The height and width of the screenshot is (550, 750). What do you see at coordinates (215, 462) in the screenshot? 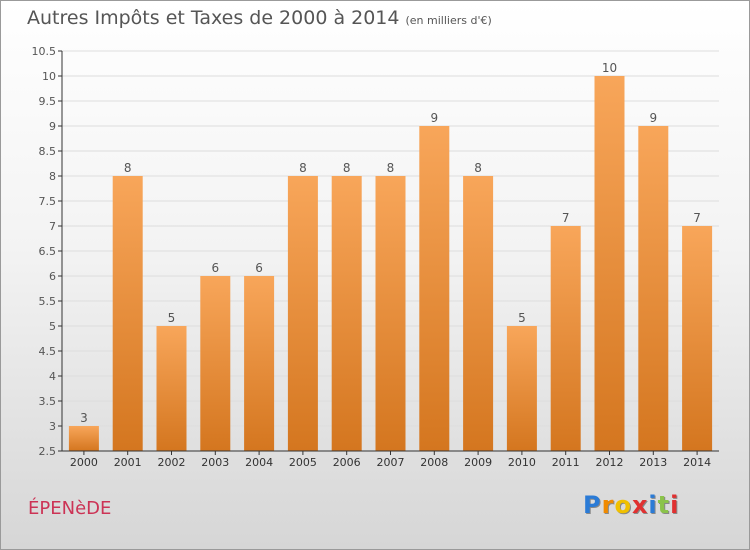
I see `x-tick-label: 2003` at bounding box center [215, 462].